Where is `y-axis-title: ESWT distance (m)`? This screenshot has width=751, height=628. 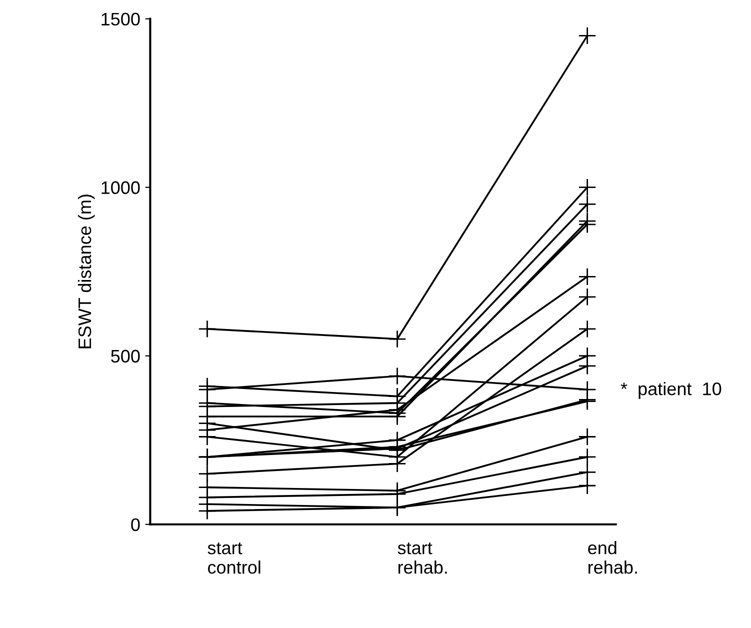 y-axis-title: ESWT distance (m) is located at coordinates (86, 271).